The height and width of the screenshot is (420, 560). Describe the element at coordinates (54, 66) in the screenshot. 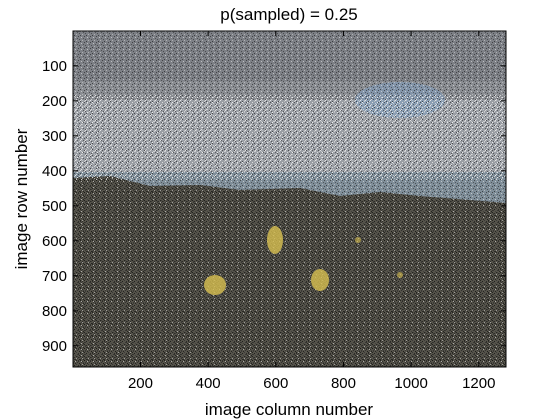

I see `y-tick-label: 100` at that location.